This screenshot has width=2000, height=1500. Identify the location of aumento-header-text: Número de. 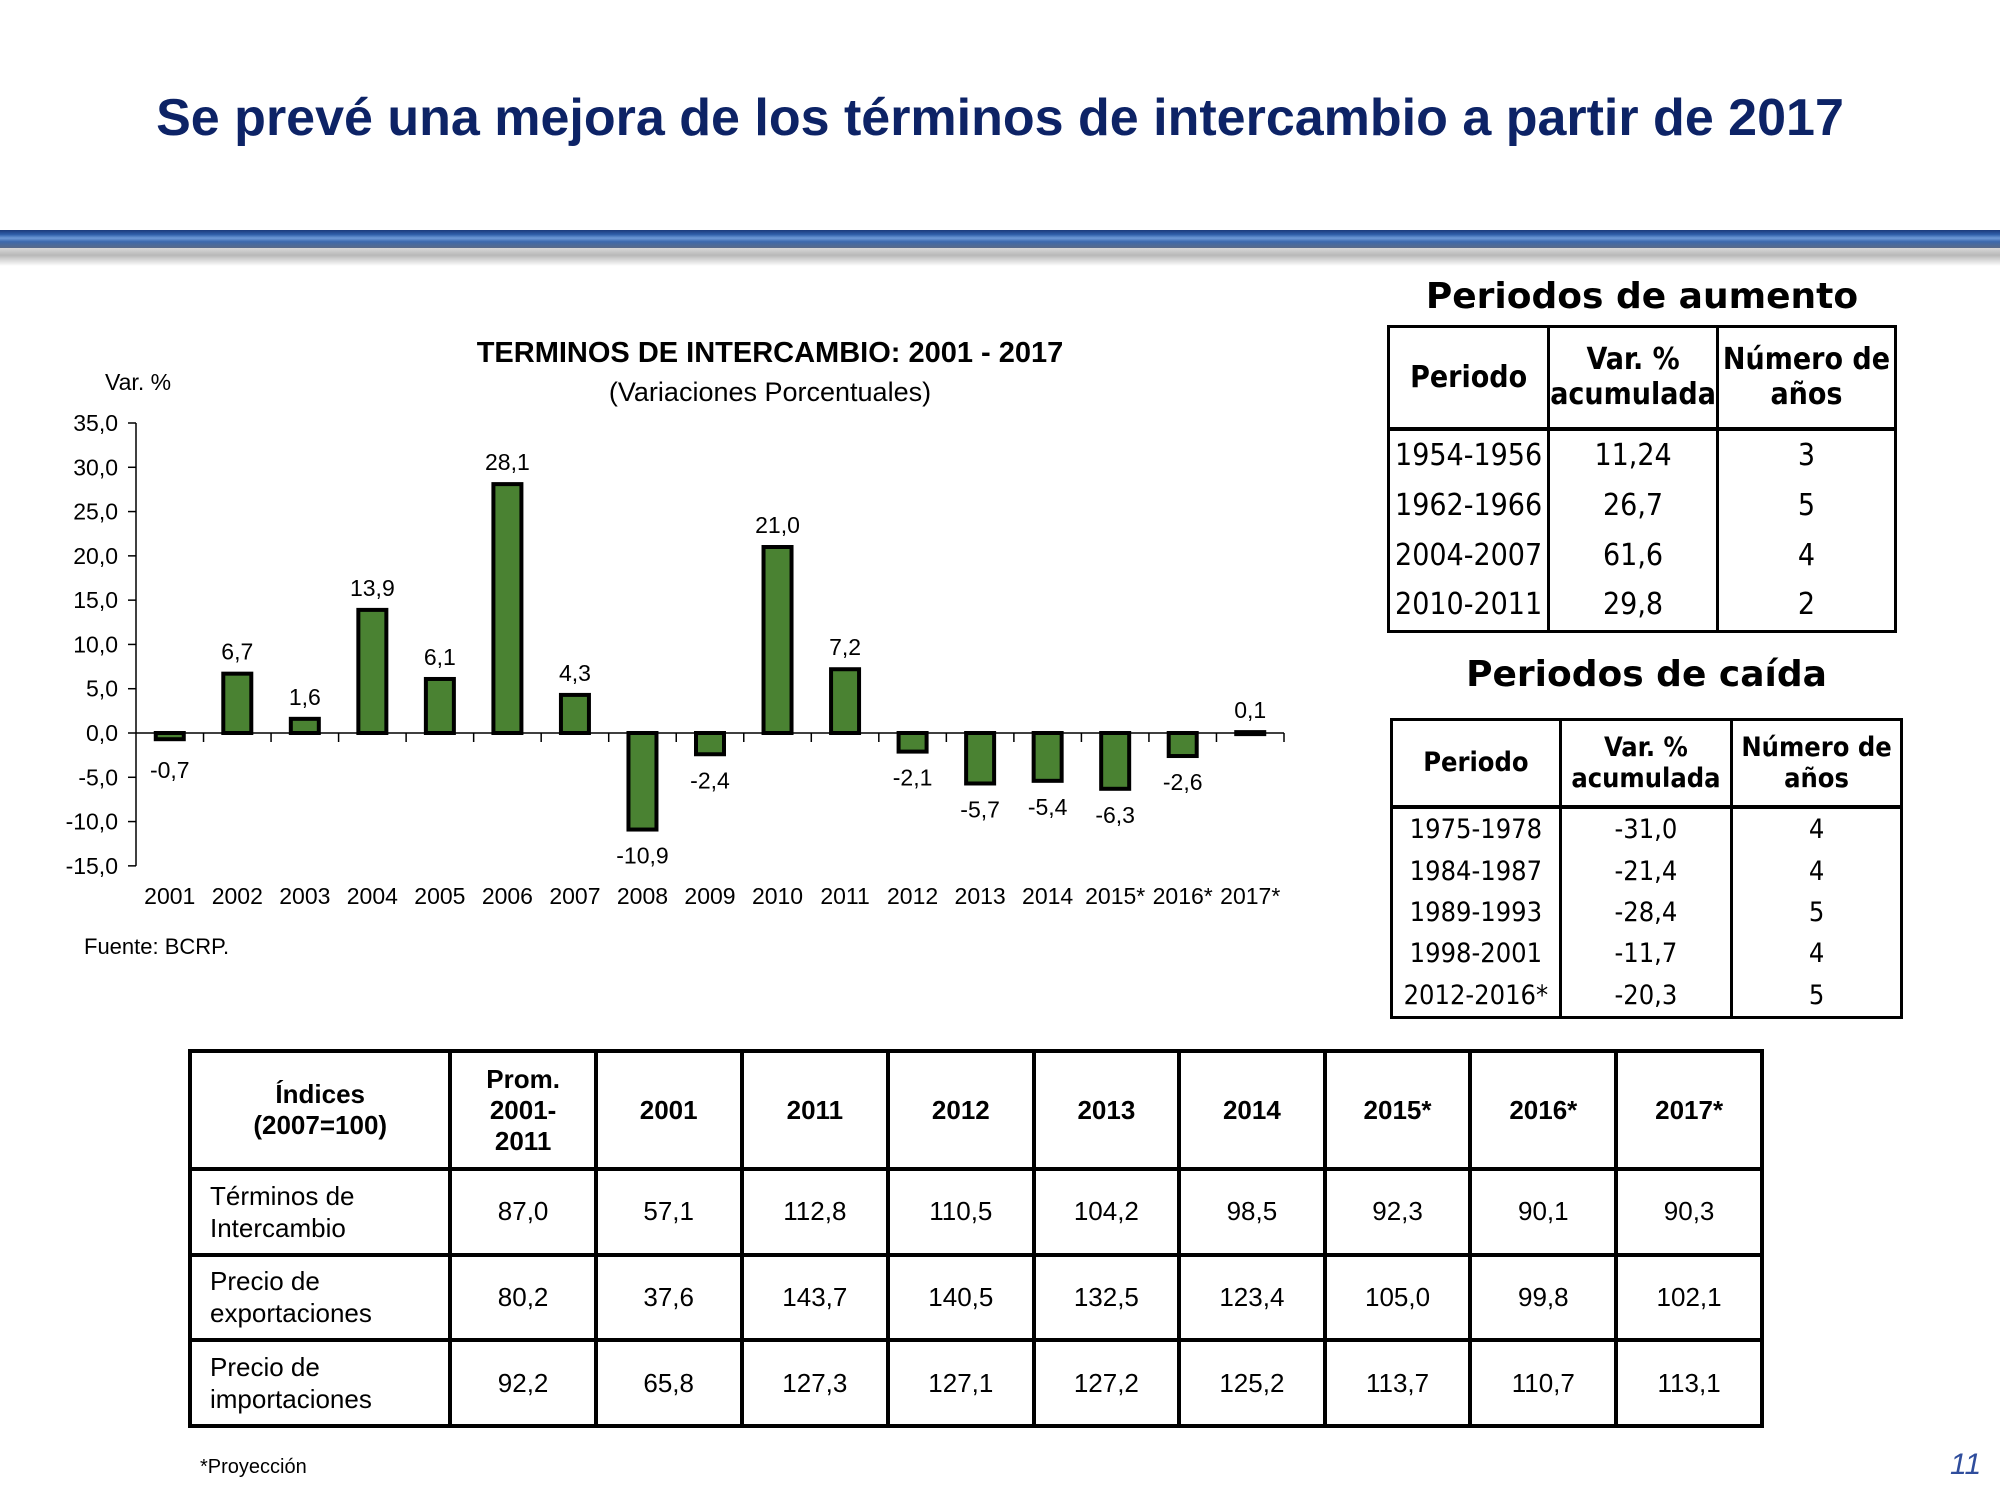
(1806, 360).